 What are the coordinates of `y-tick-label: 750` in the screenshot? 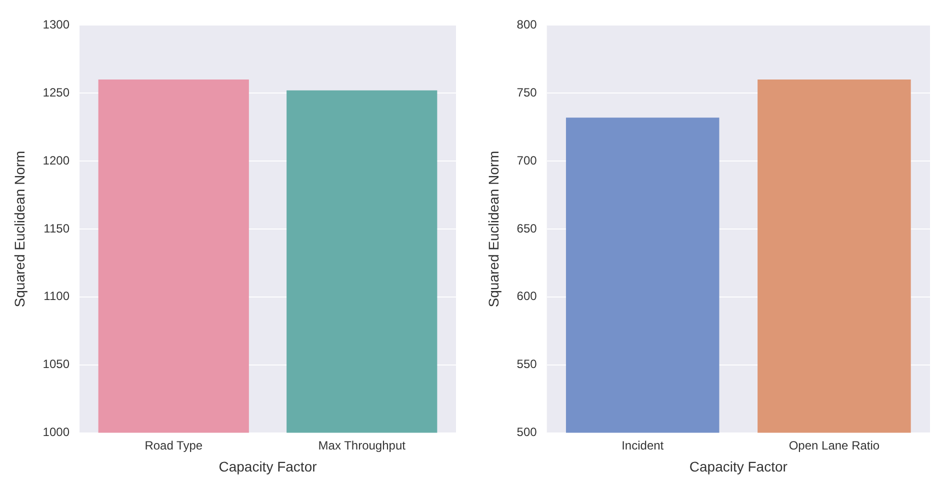 It's located at (527, 92).